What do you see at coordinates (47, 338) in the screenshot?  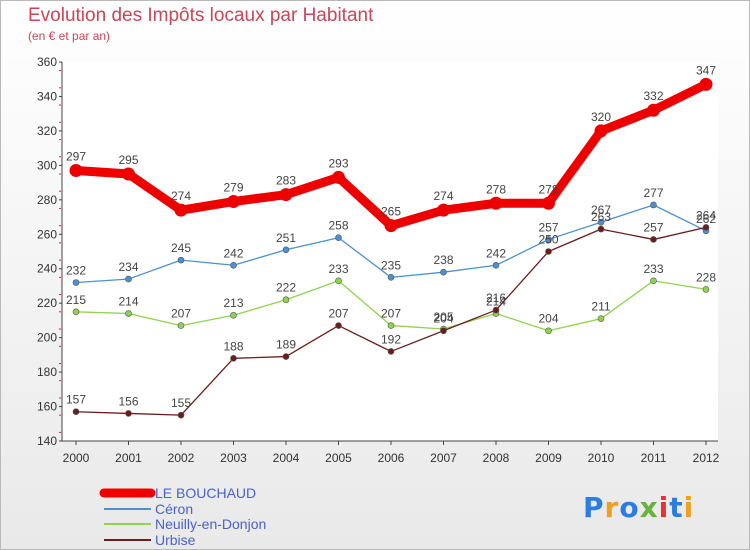 I see `y-tick-label: 200` at bounding box center [47, 338].